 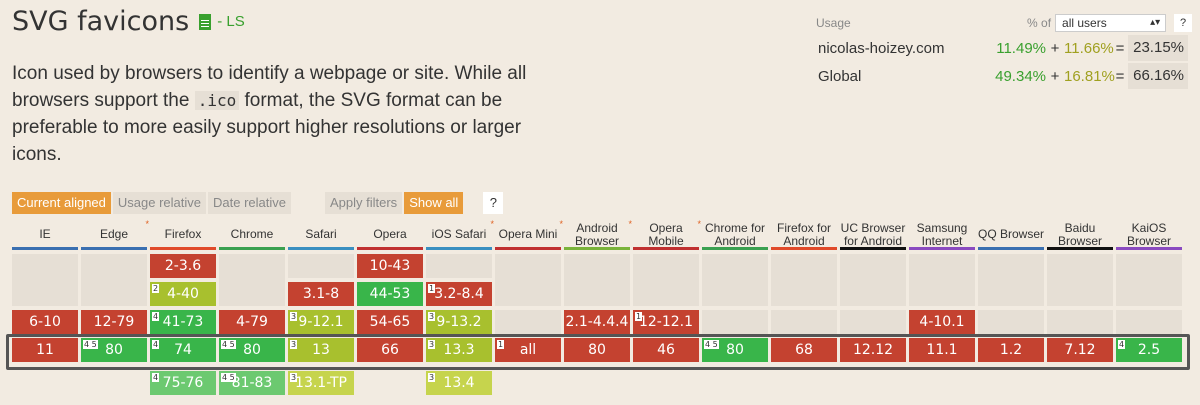 What do you see at coordinates (597, 322) in the screenshot?
I see `version-cell: 2.1-4.4.4` at bounding box center [597, 322].